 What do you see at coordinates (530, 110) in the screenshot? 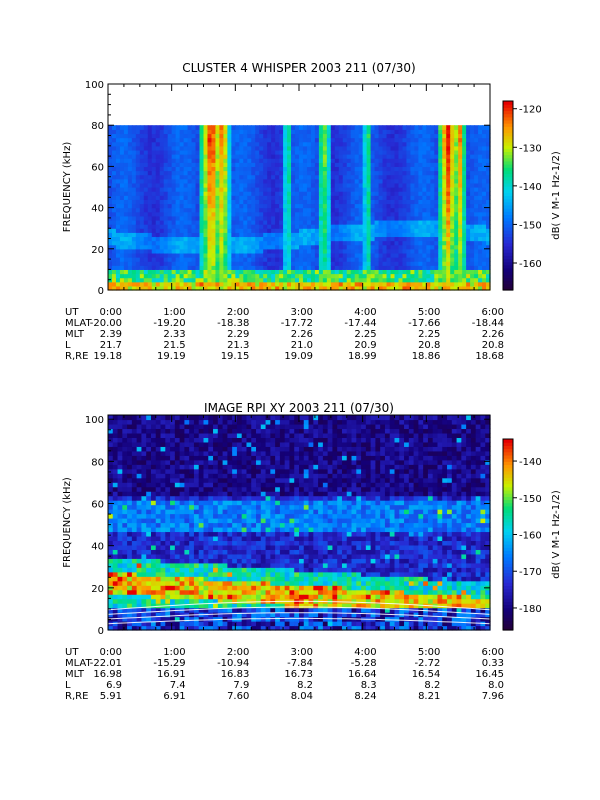
I see `colorbar-tick-label: -120` at bounding box center [530, 110].